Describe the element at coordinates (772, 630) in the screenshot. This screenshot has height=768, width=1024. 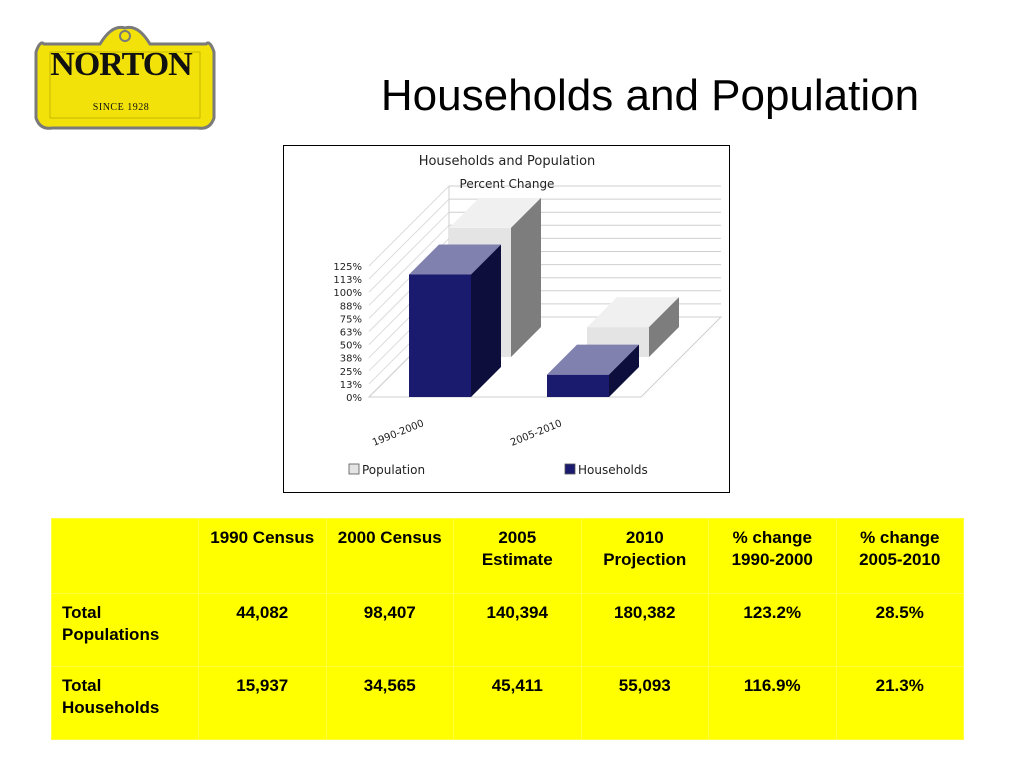
I see `table-cell: 123.2%` at that location.